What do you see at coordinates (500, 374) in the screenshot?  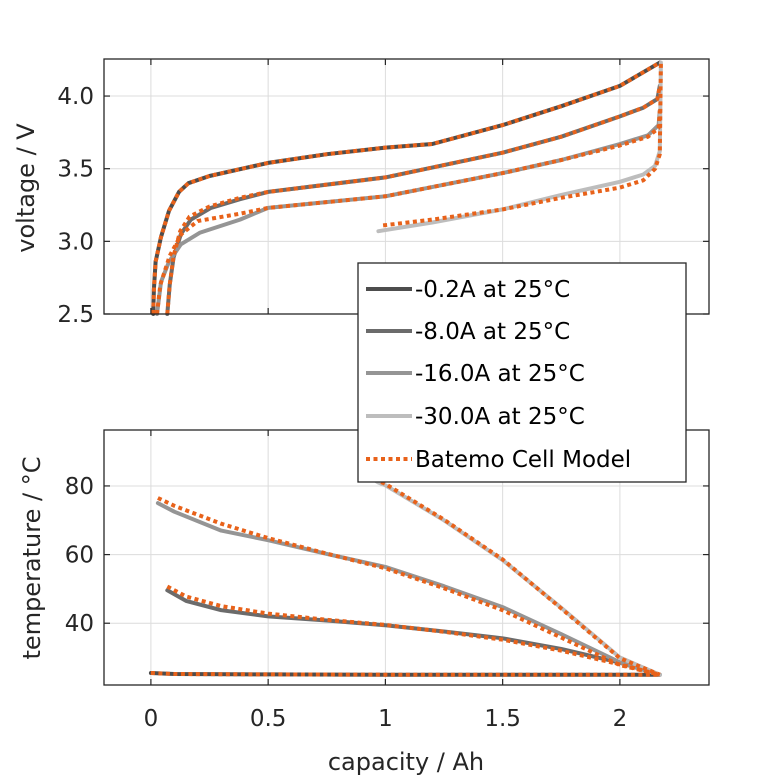 I see `legend-label: -16.0A at 25°C` at bounding box center [500, 374].